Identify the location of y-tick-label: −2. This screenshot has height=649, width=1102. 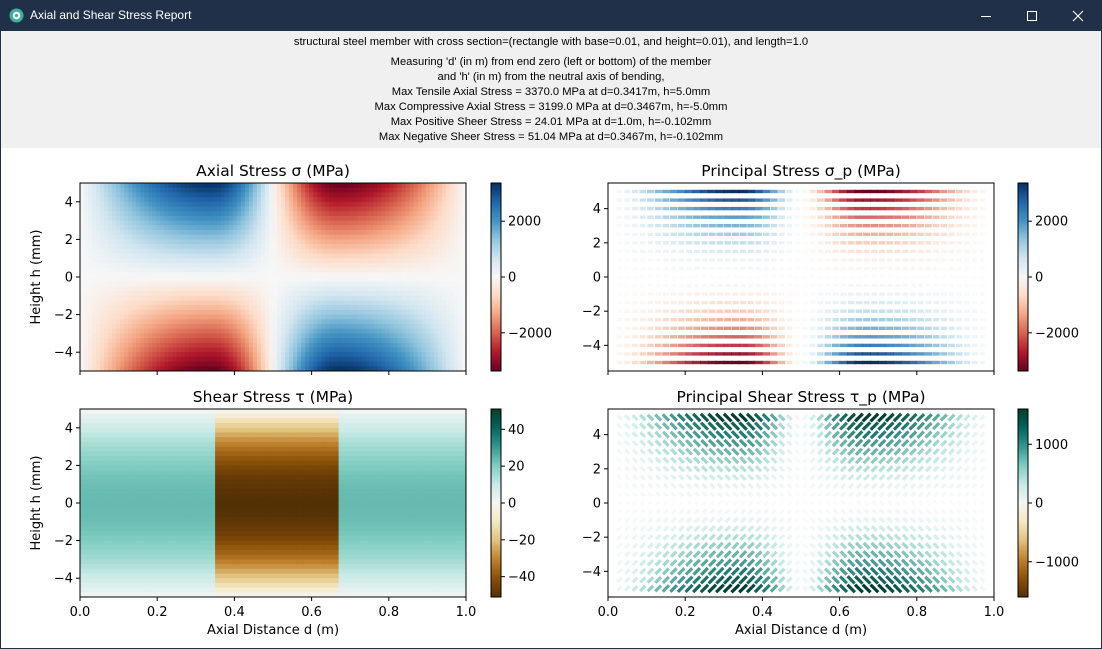
(63, 315).